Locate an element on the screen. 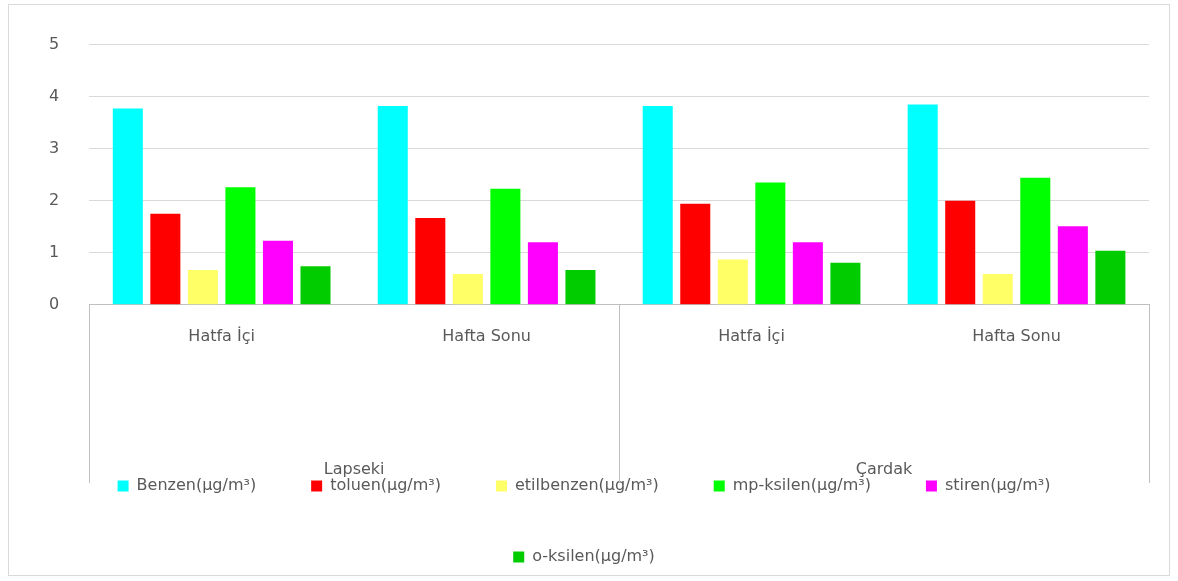  legend-label: Benzen(µg/m³) is located at coordinates (196, 485).